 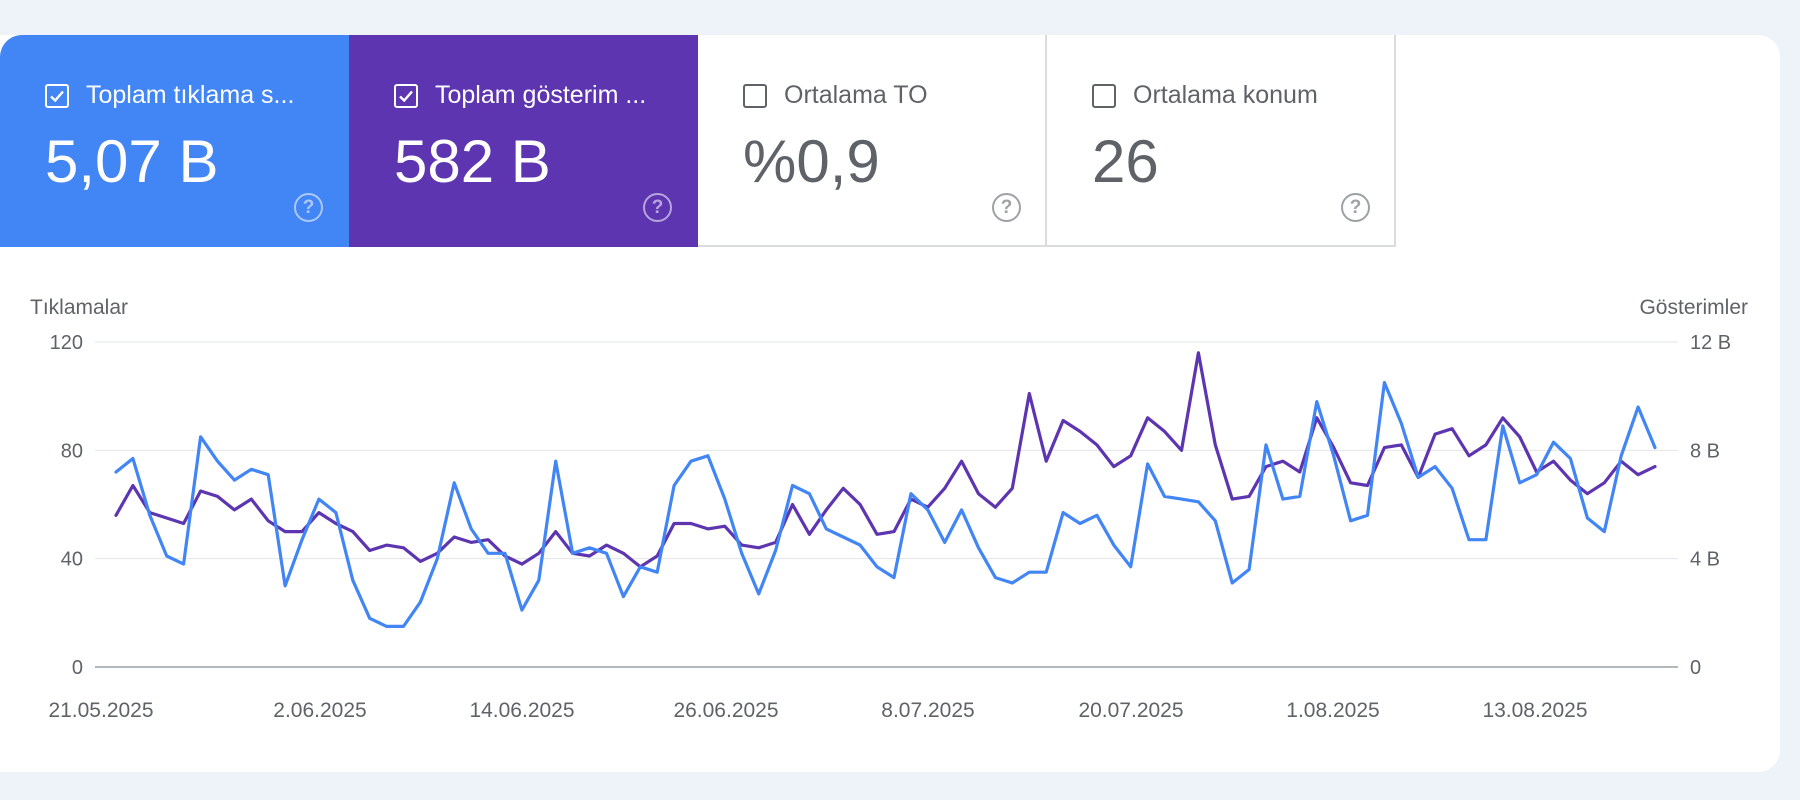 I want to click on x-tick-label: 14.06.2025, so click(x=521, y=710).